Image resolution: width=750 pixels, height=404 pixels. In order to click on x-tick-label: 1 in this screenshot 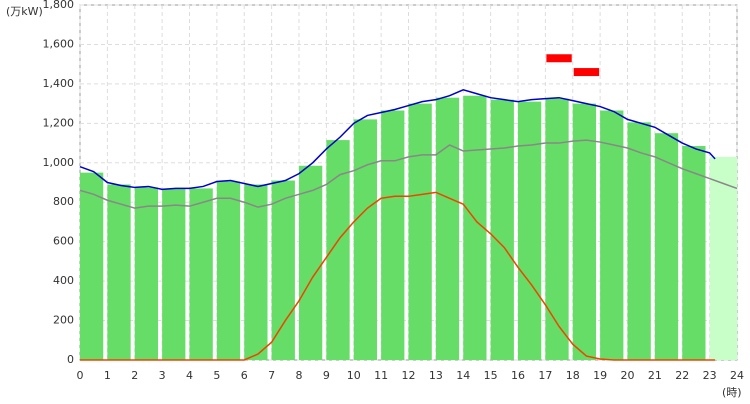, I will do `click(107, 375)`.